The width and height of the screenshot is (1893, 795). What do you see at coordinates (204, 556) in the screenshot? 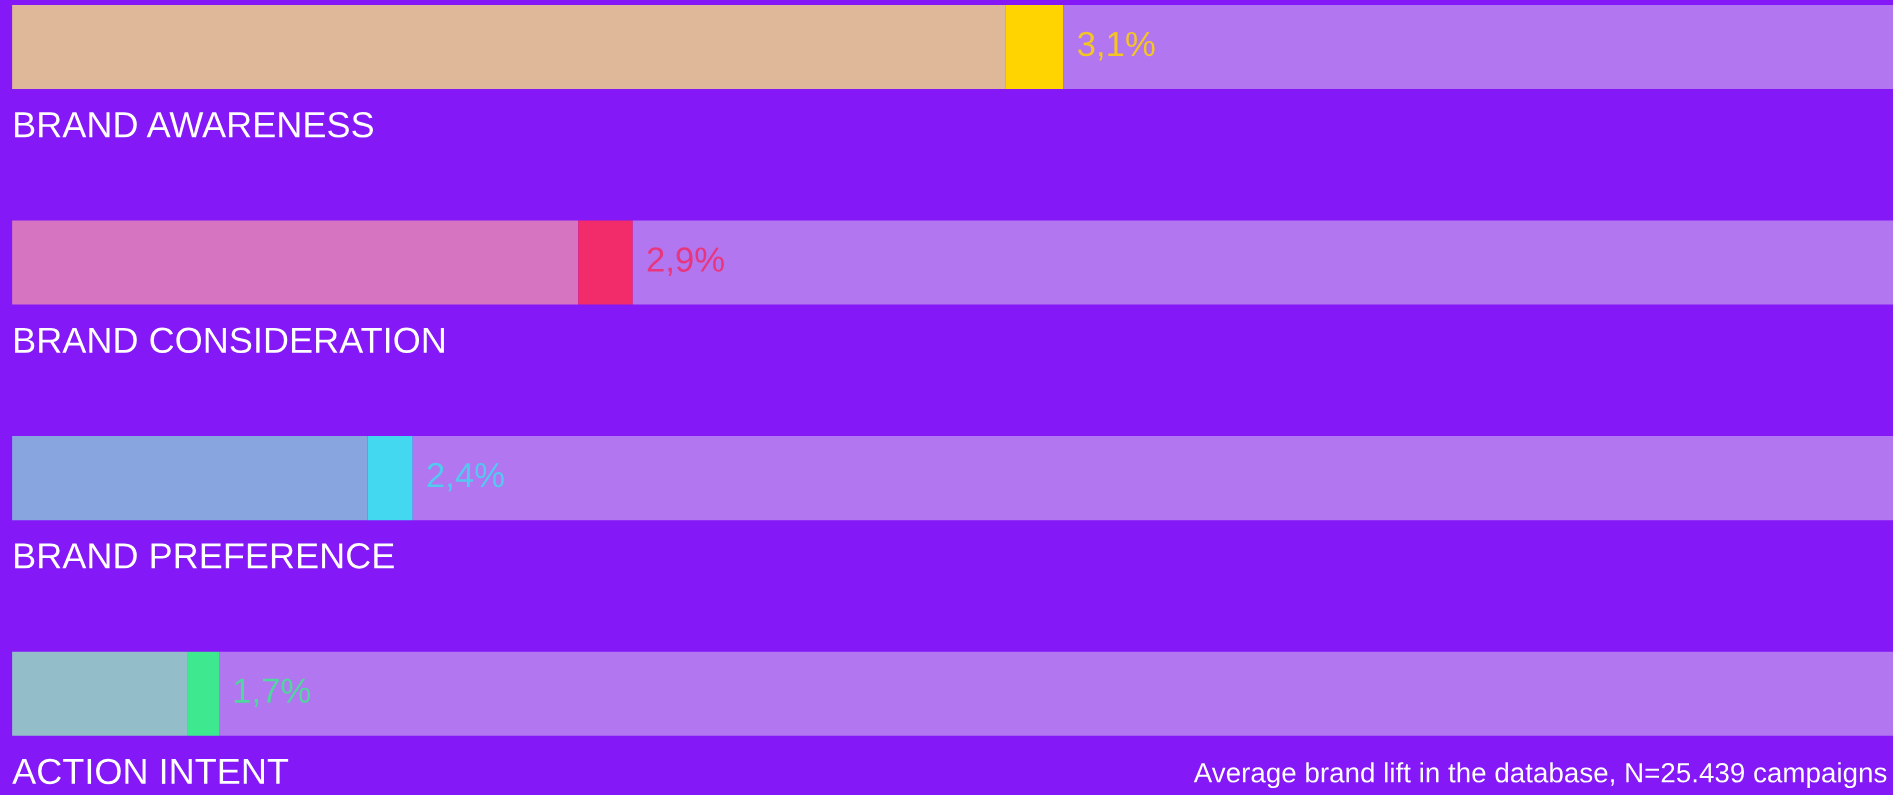
I see `y-tick-label: BRAND PREFERENCE` at bounding box center [204, 556].